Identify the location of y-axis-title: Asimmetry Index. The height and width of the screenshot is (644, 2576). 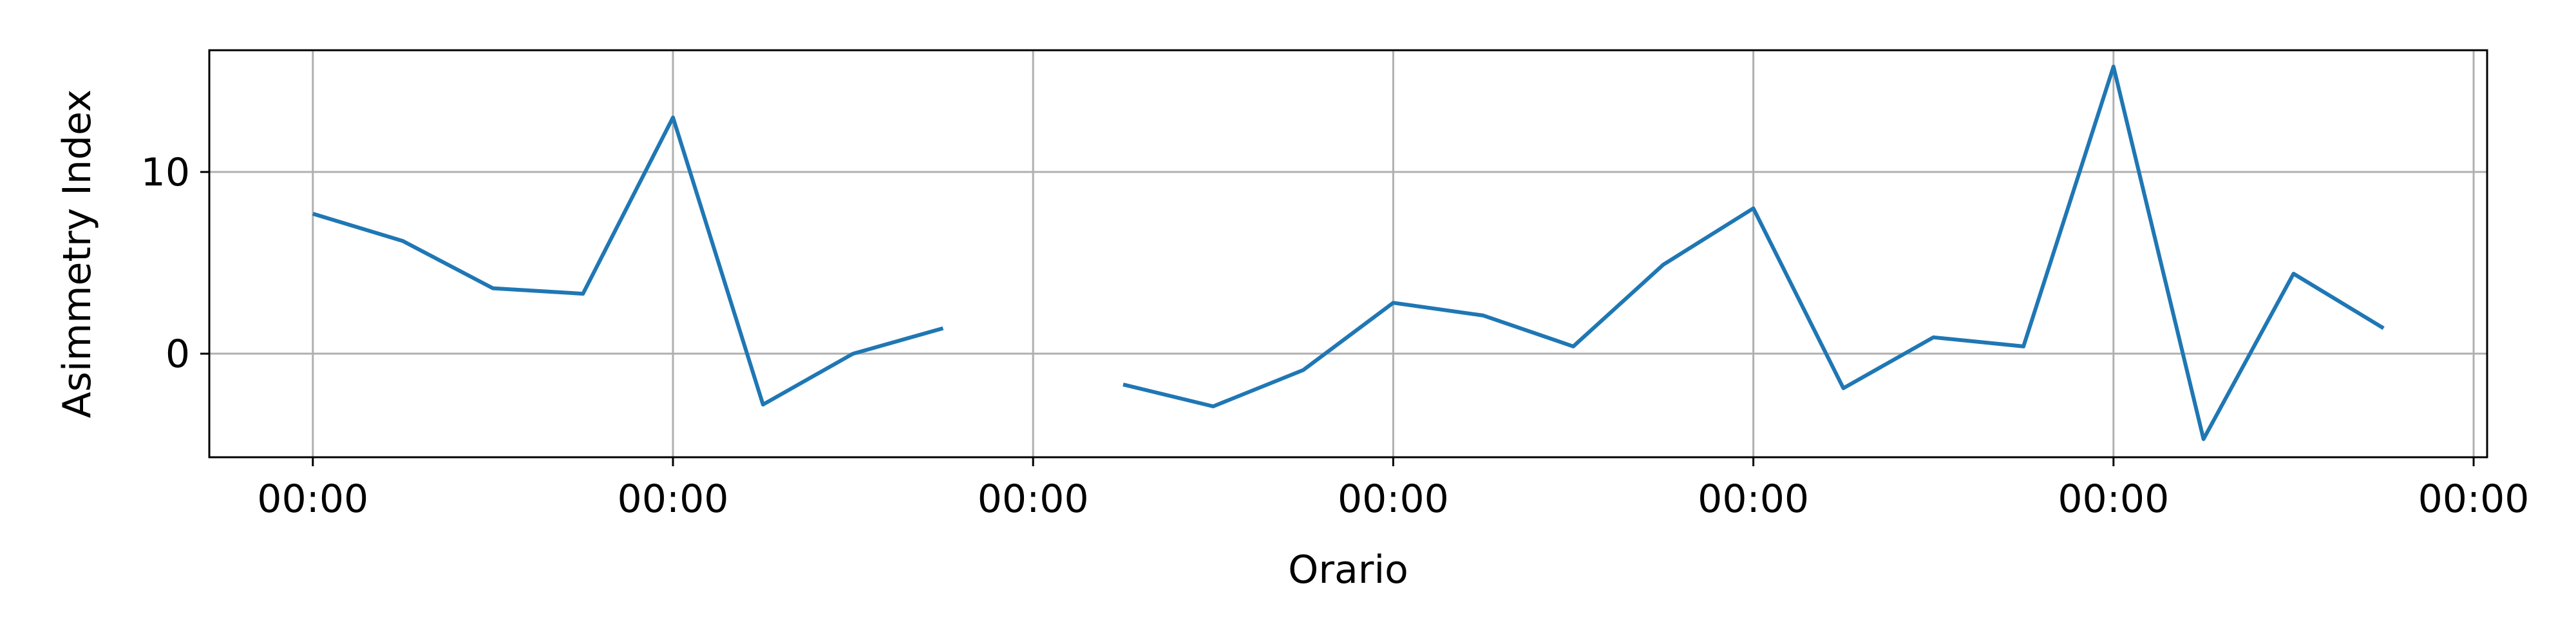
(77, 255).